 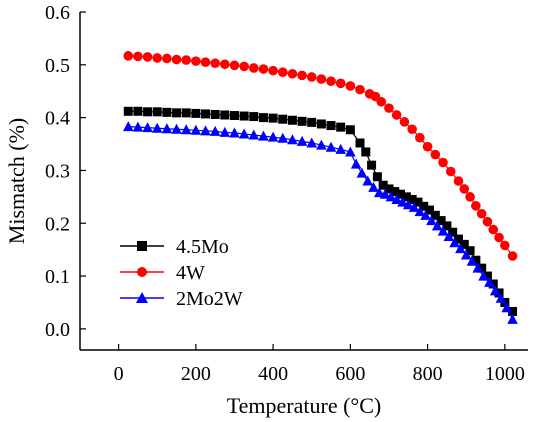 I want to click on legend-marker-square, so click(x=142, y=246).